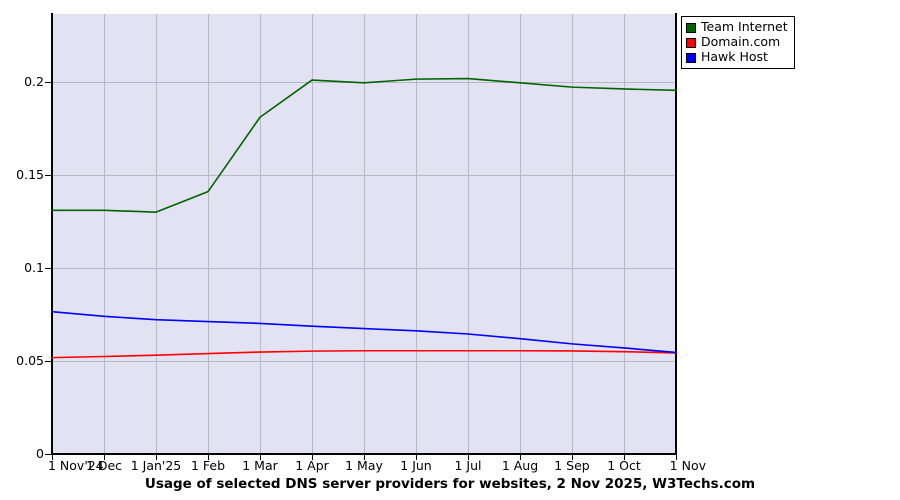  What do you see at coordinates (208, 465) in the screenshot?
I see `x-tick-label-3: 1 Feb` at bounding box center [208, 465].